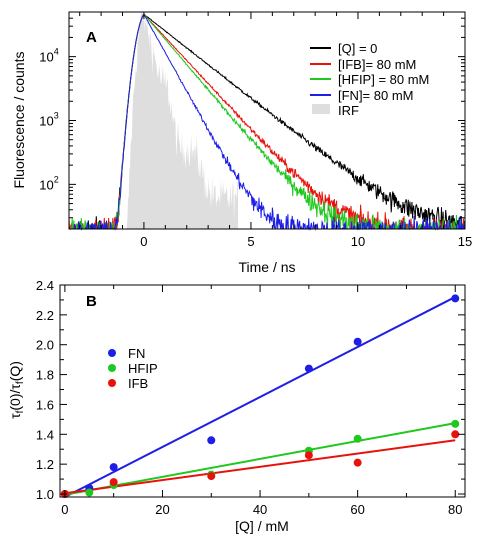 This screenshot has height=550, width=490. I want to click on legend-label: IFB, so click(138, 383).